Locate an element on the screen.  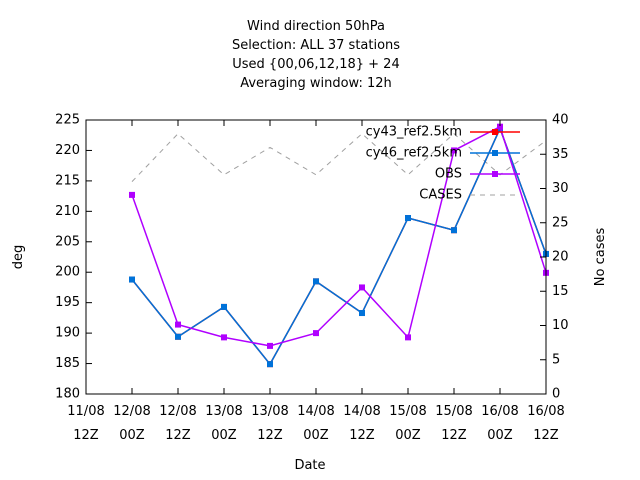
y2-tick-label: 30 is located at coordinates (560, 188).